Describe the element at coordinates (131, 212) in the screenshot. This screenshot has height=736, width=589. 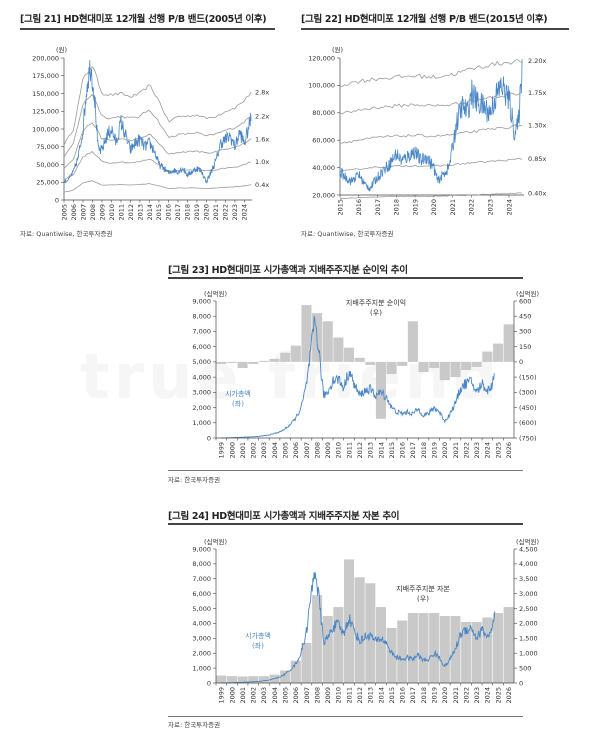
I see `x-tick-label: 2012` at that location.